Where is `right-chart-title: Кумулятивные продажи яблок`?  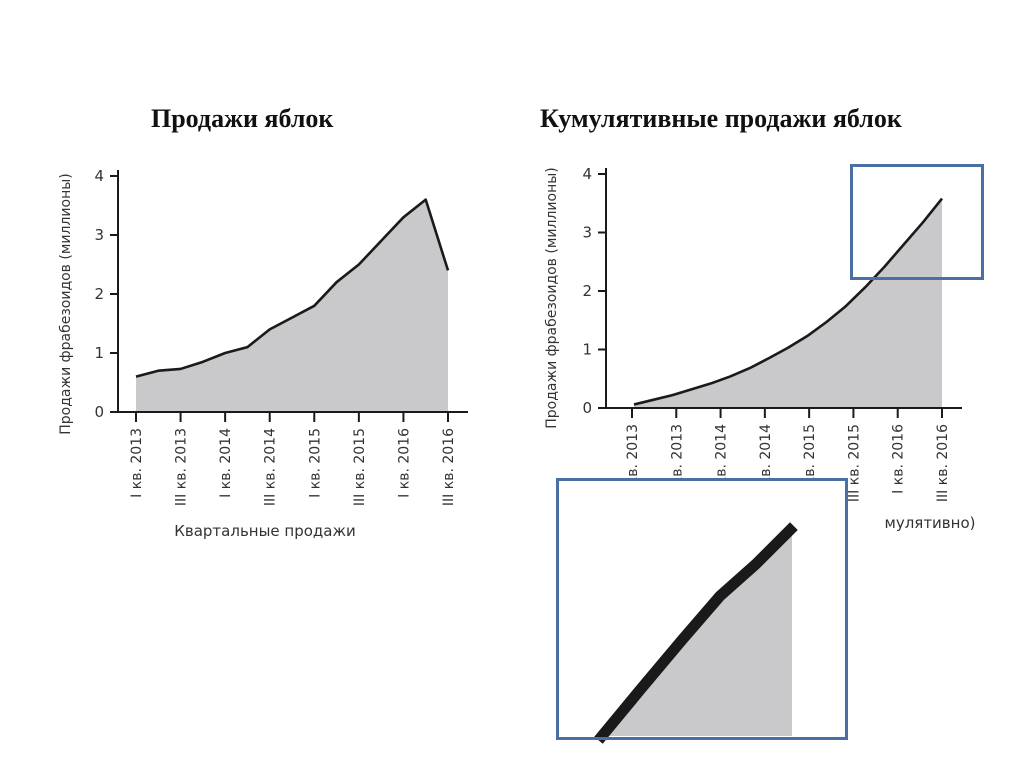 right-chart-title: Кумулятивные продажи яблок is located at coordinates (721, 118).